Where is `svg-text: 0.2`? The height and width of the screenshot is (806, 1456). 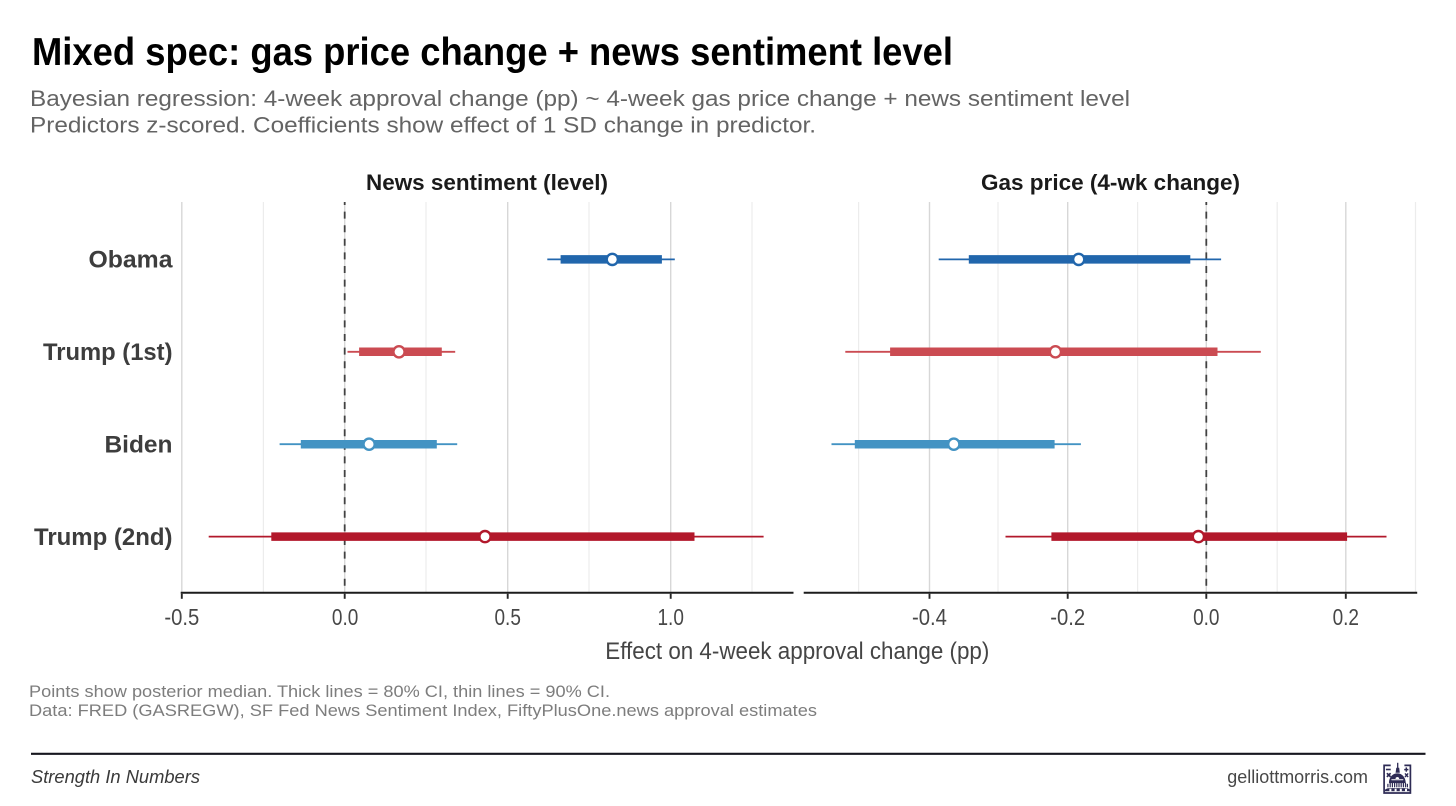 svg-text: 0.2 is located at coordinates (1346, 617).